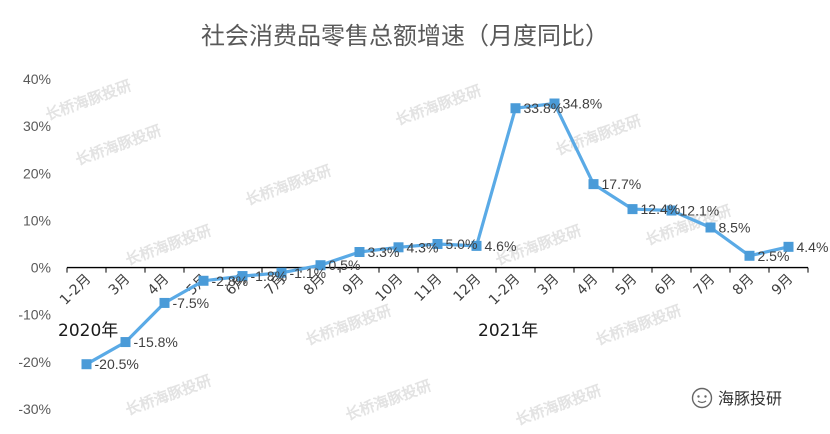 This screenshot has height=434, width=830. I want to click on watermark-0: 长桥海豚投研, so click(118, 145).